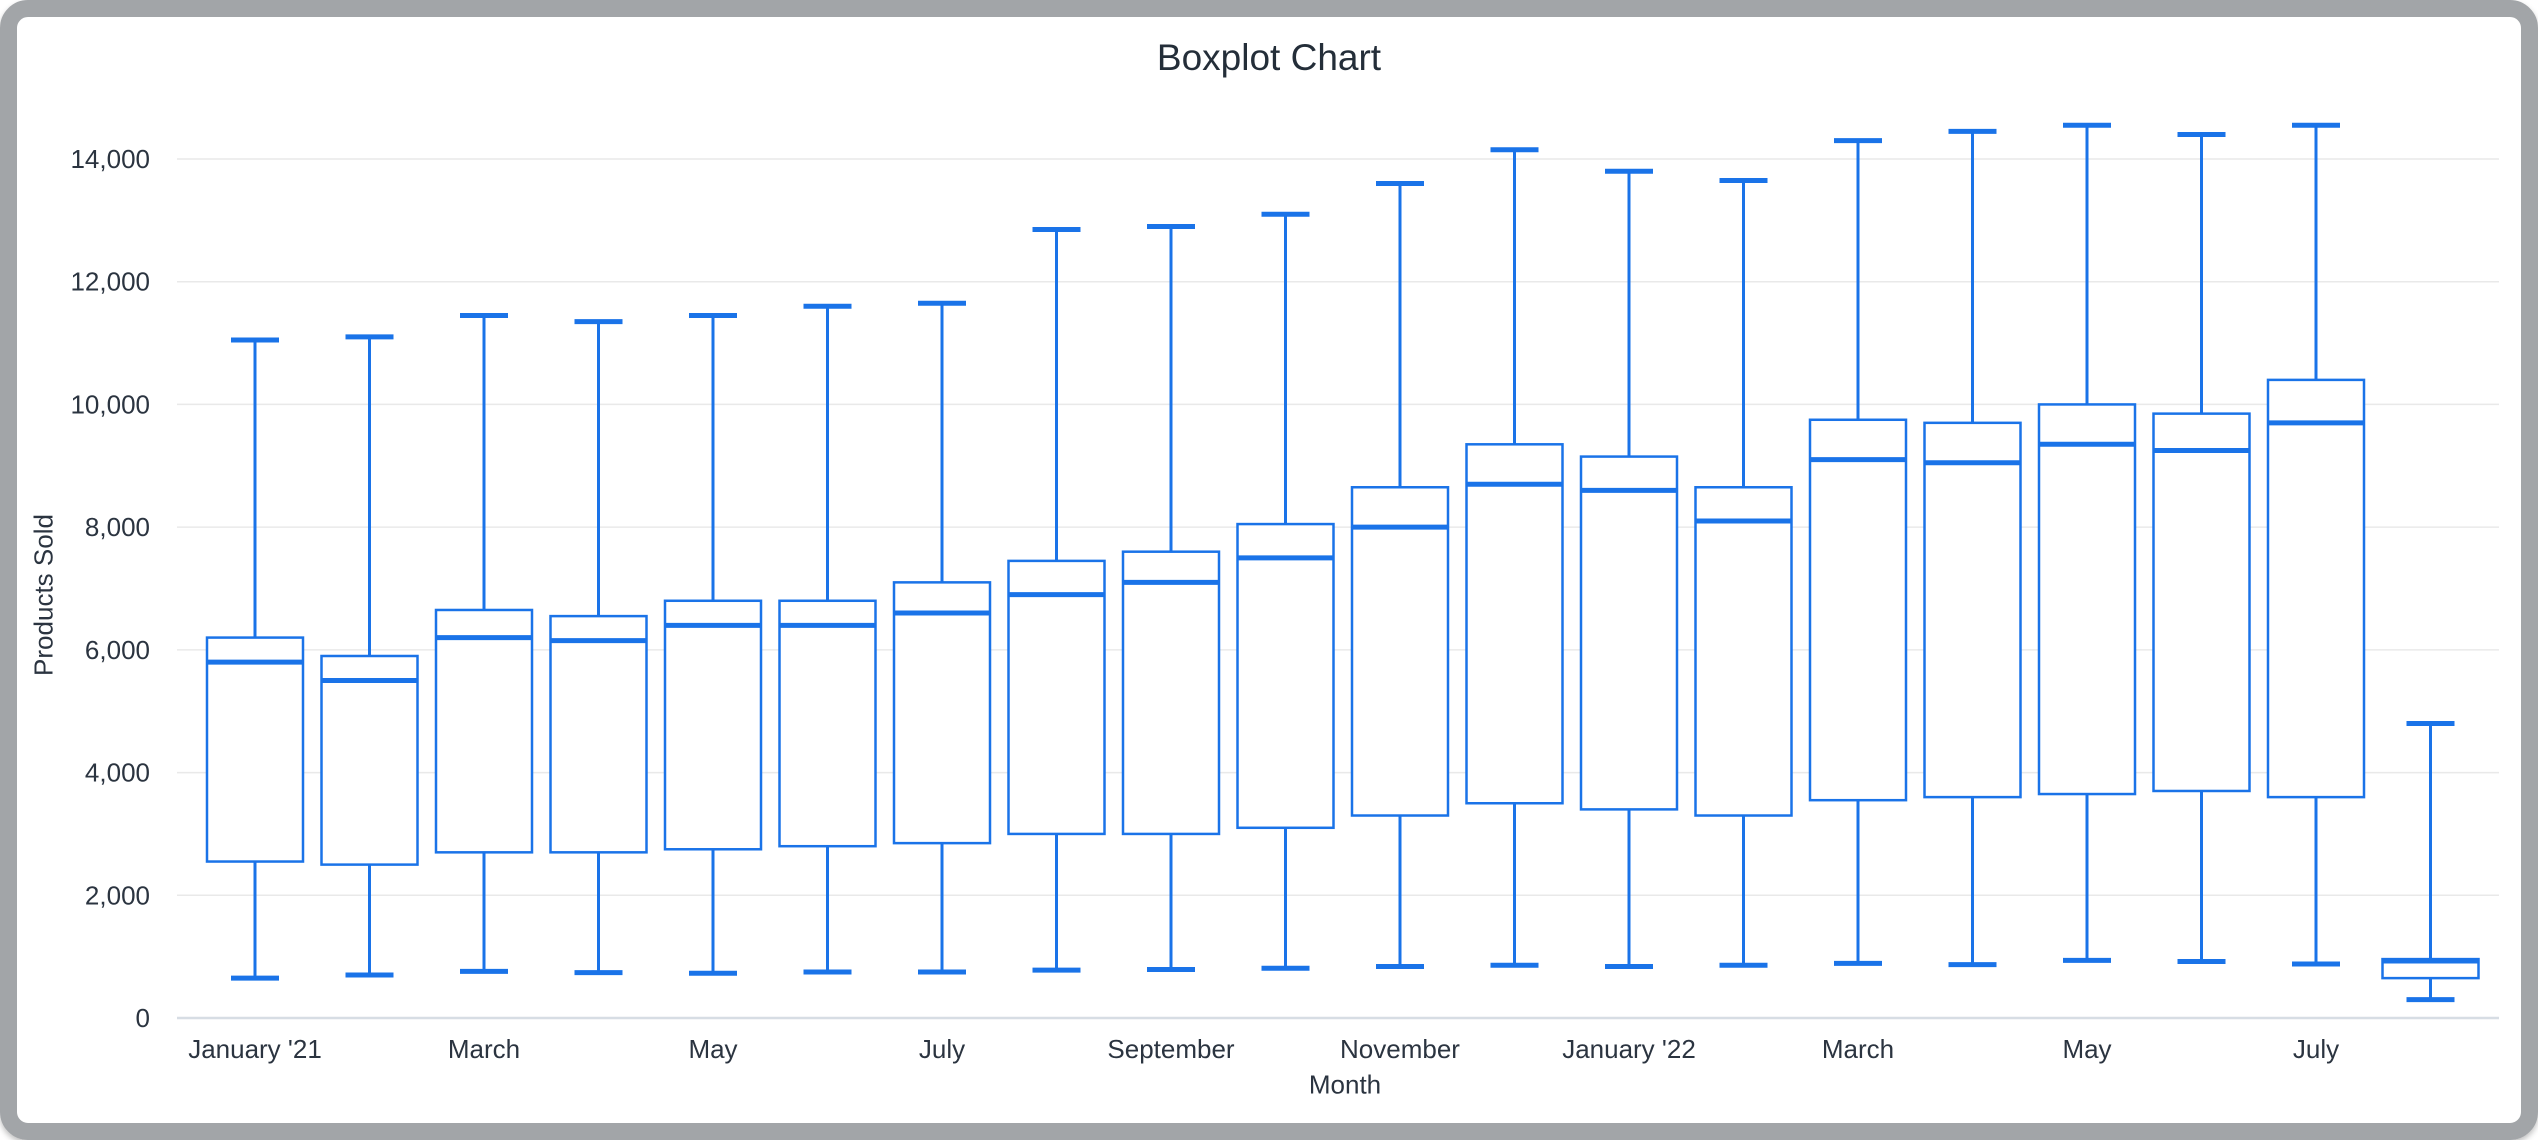 The image size is (2538, 1140). What do you see at coordinates (1345, 1084) in the screenshot?
I see `x-axis-title: Month` at bounding box center [1345, 1084].